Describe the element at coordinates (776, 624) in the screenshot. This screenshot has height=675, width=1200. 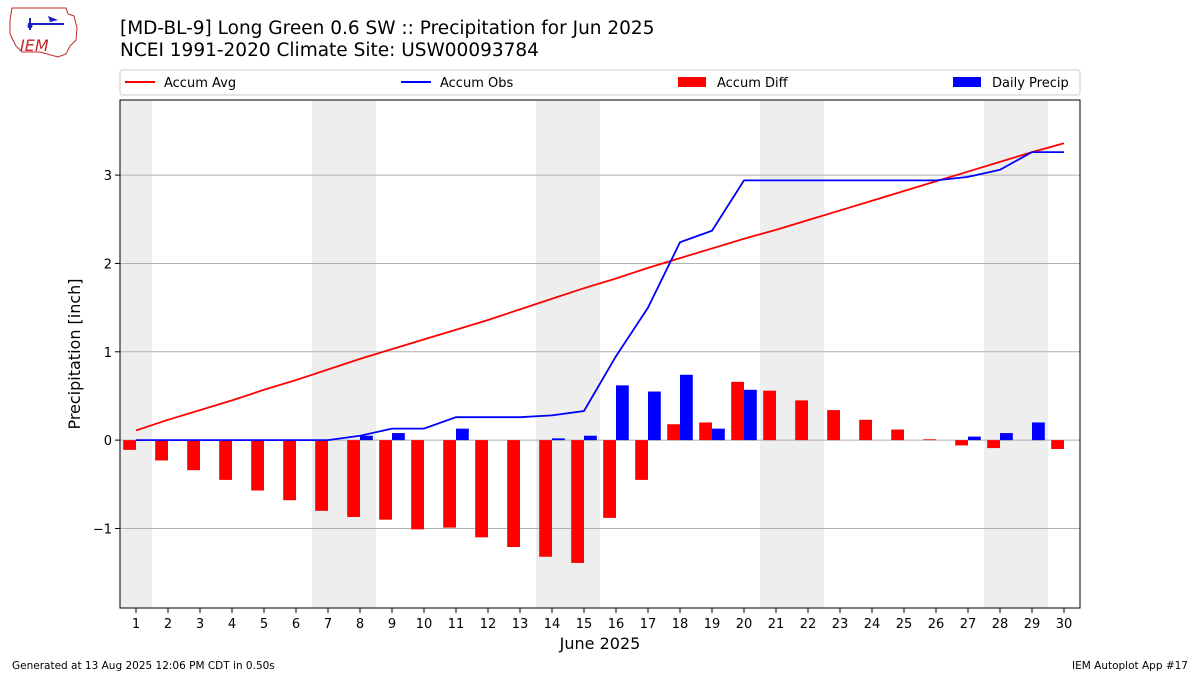
I see `x-tick-label: 21` at that location.